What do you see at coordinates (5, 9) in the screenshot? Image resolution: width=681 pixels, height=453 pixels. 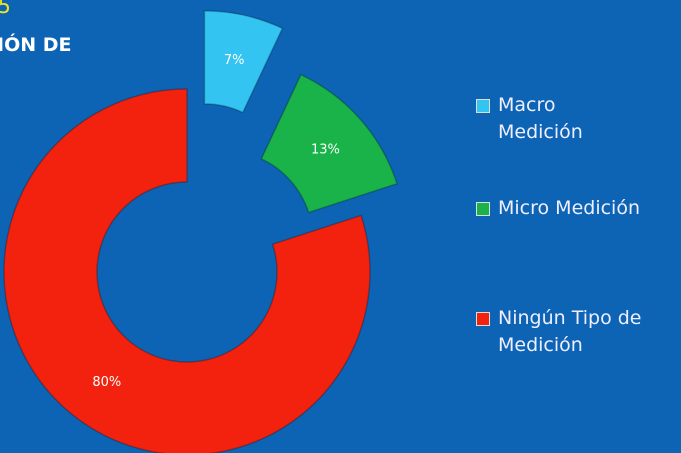 I see `subtitle: 5` at bounding box center [5, 9].